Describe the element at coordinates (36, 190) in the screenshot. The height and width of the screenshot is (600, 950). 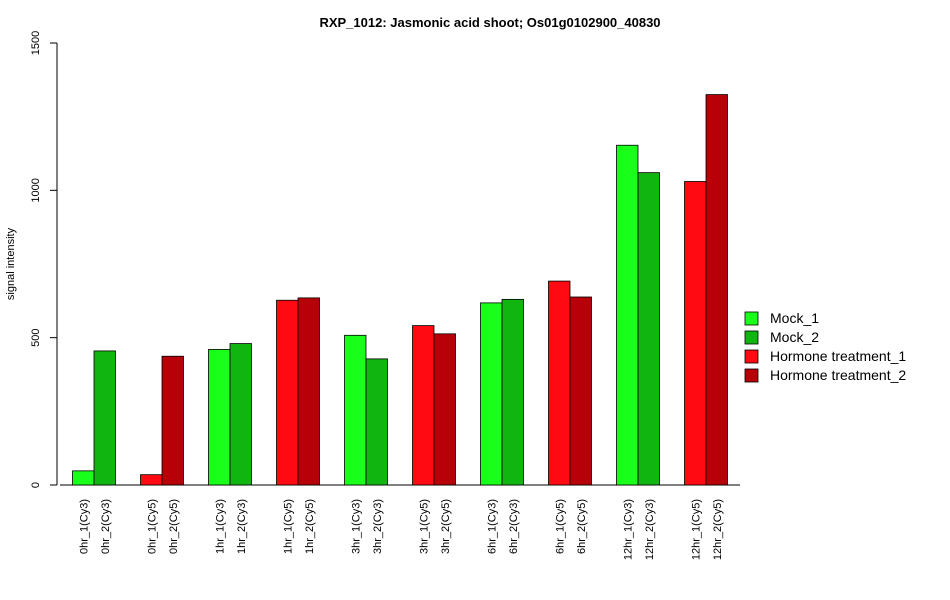
I see `y-tick-label: 1000` at that location.